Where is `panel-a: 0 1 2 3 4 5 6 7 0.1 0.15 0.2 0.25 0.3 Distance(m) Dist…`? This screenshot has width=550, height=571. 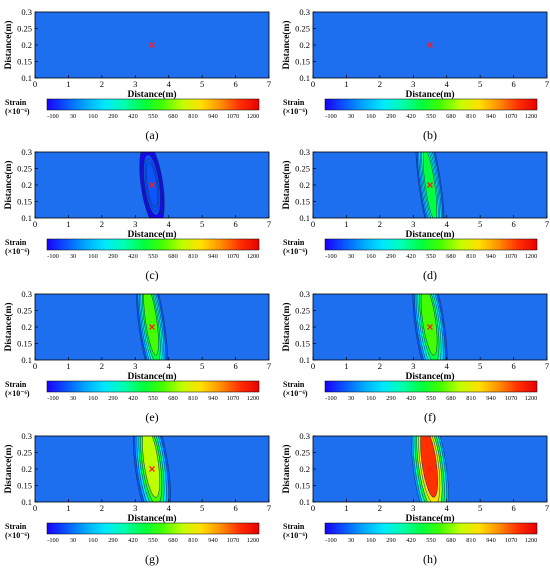 panel-a: 0 1 2 3 4 5 6 7 0.1 0.15 0.2 0.25 0.3 Distance(m) Dist… is located at coordinates (137, 74).